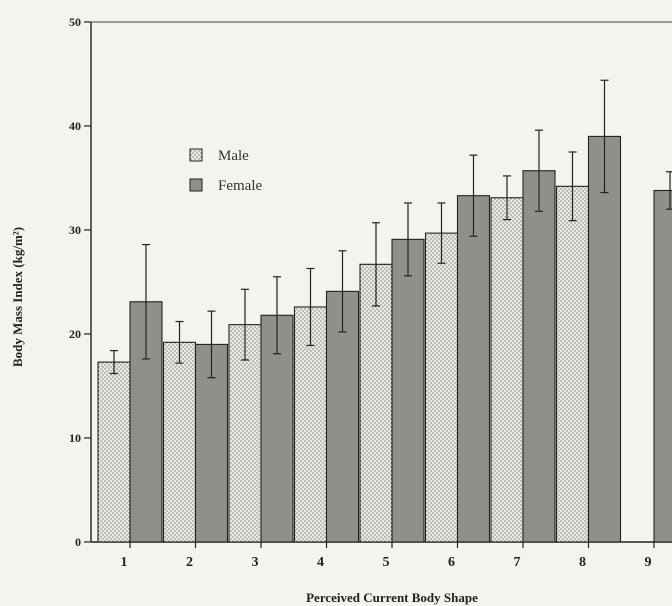 The image size is (672, 606). Describe the element at coordinates (225, 171) in the screenshot. I see `legend: Male Female` at that location.